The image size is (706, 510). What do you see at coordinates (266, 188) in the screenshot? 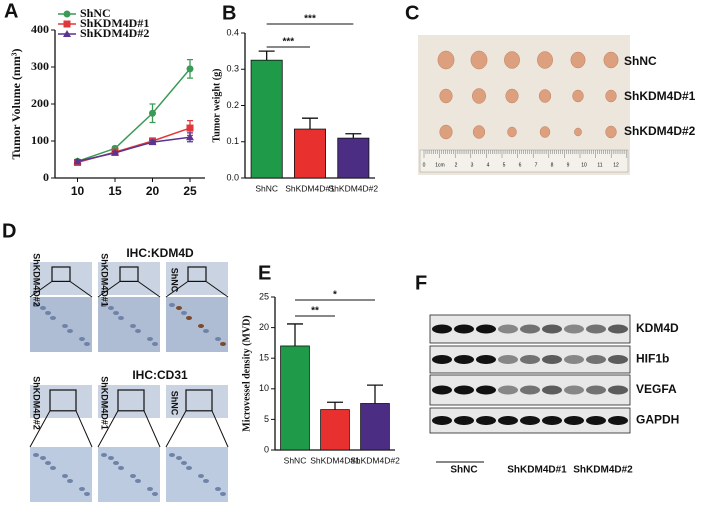
I see `x-tick-label: ShNC` at bounding box center [266, 188].